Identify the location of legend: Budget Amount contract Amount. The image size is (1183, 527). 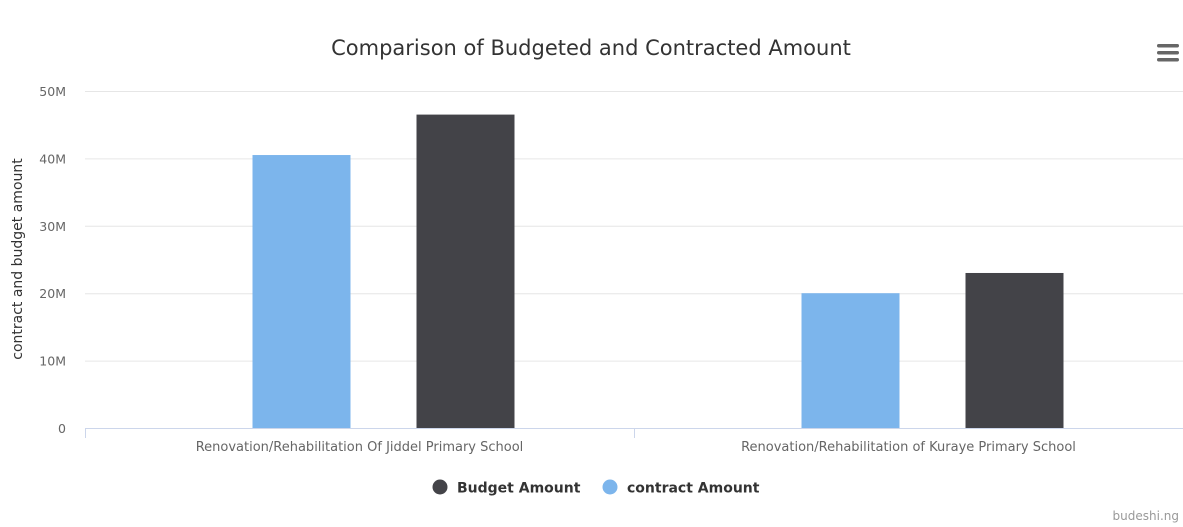
(596, 488).